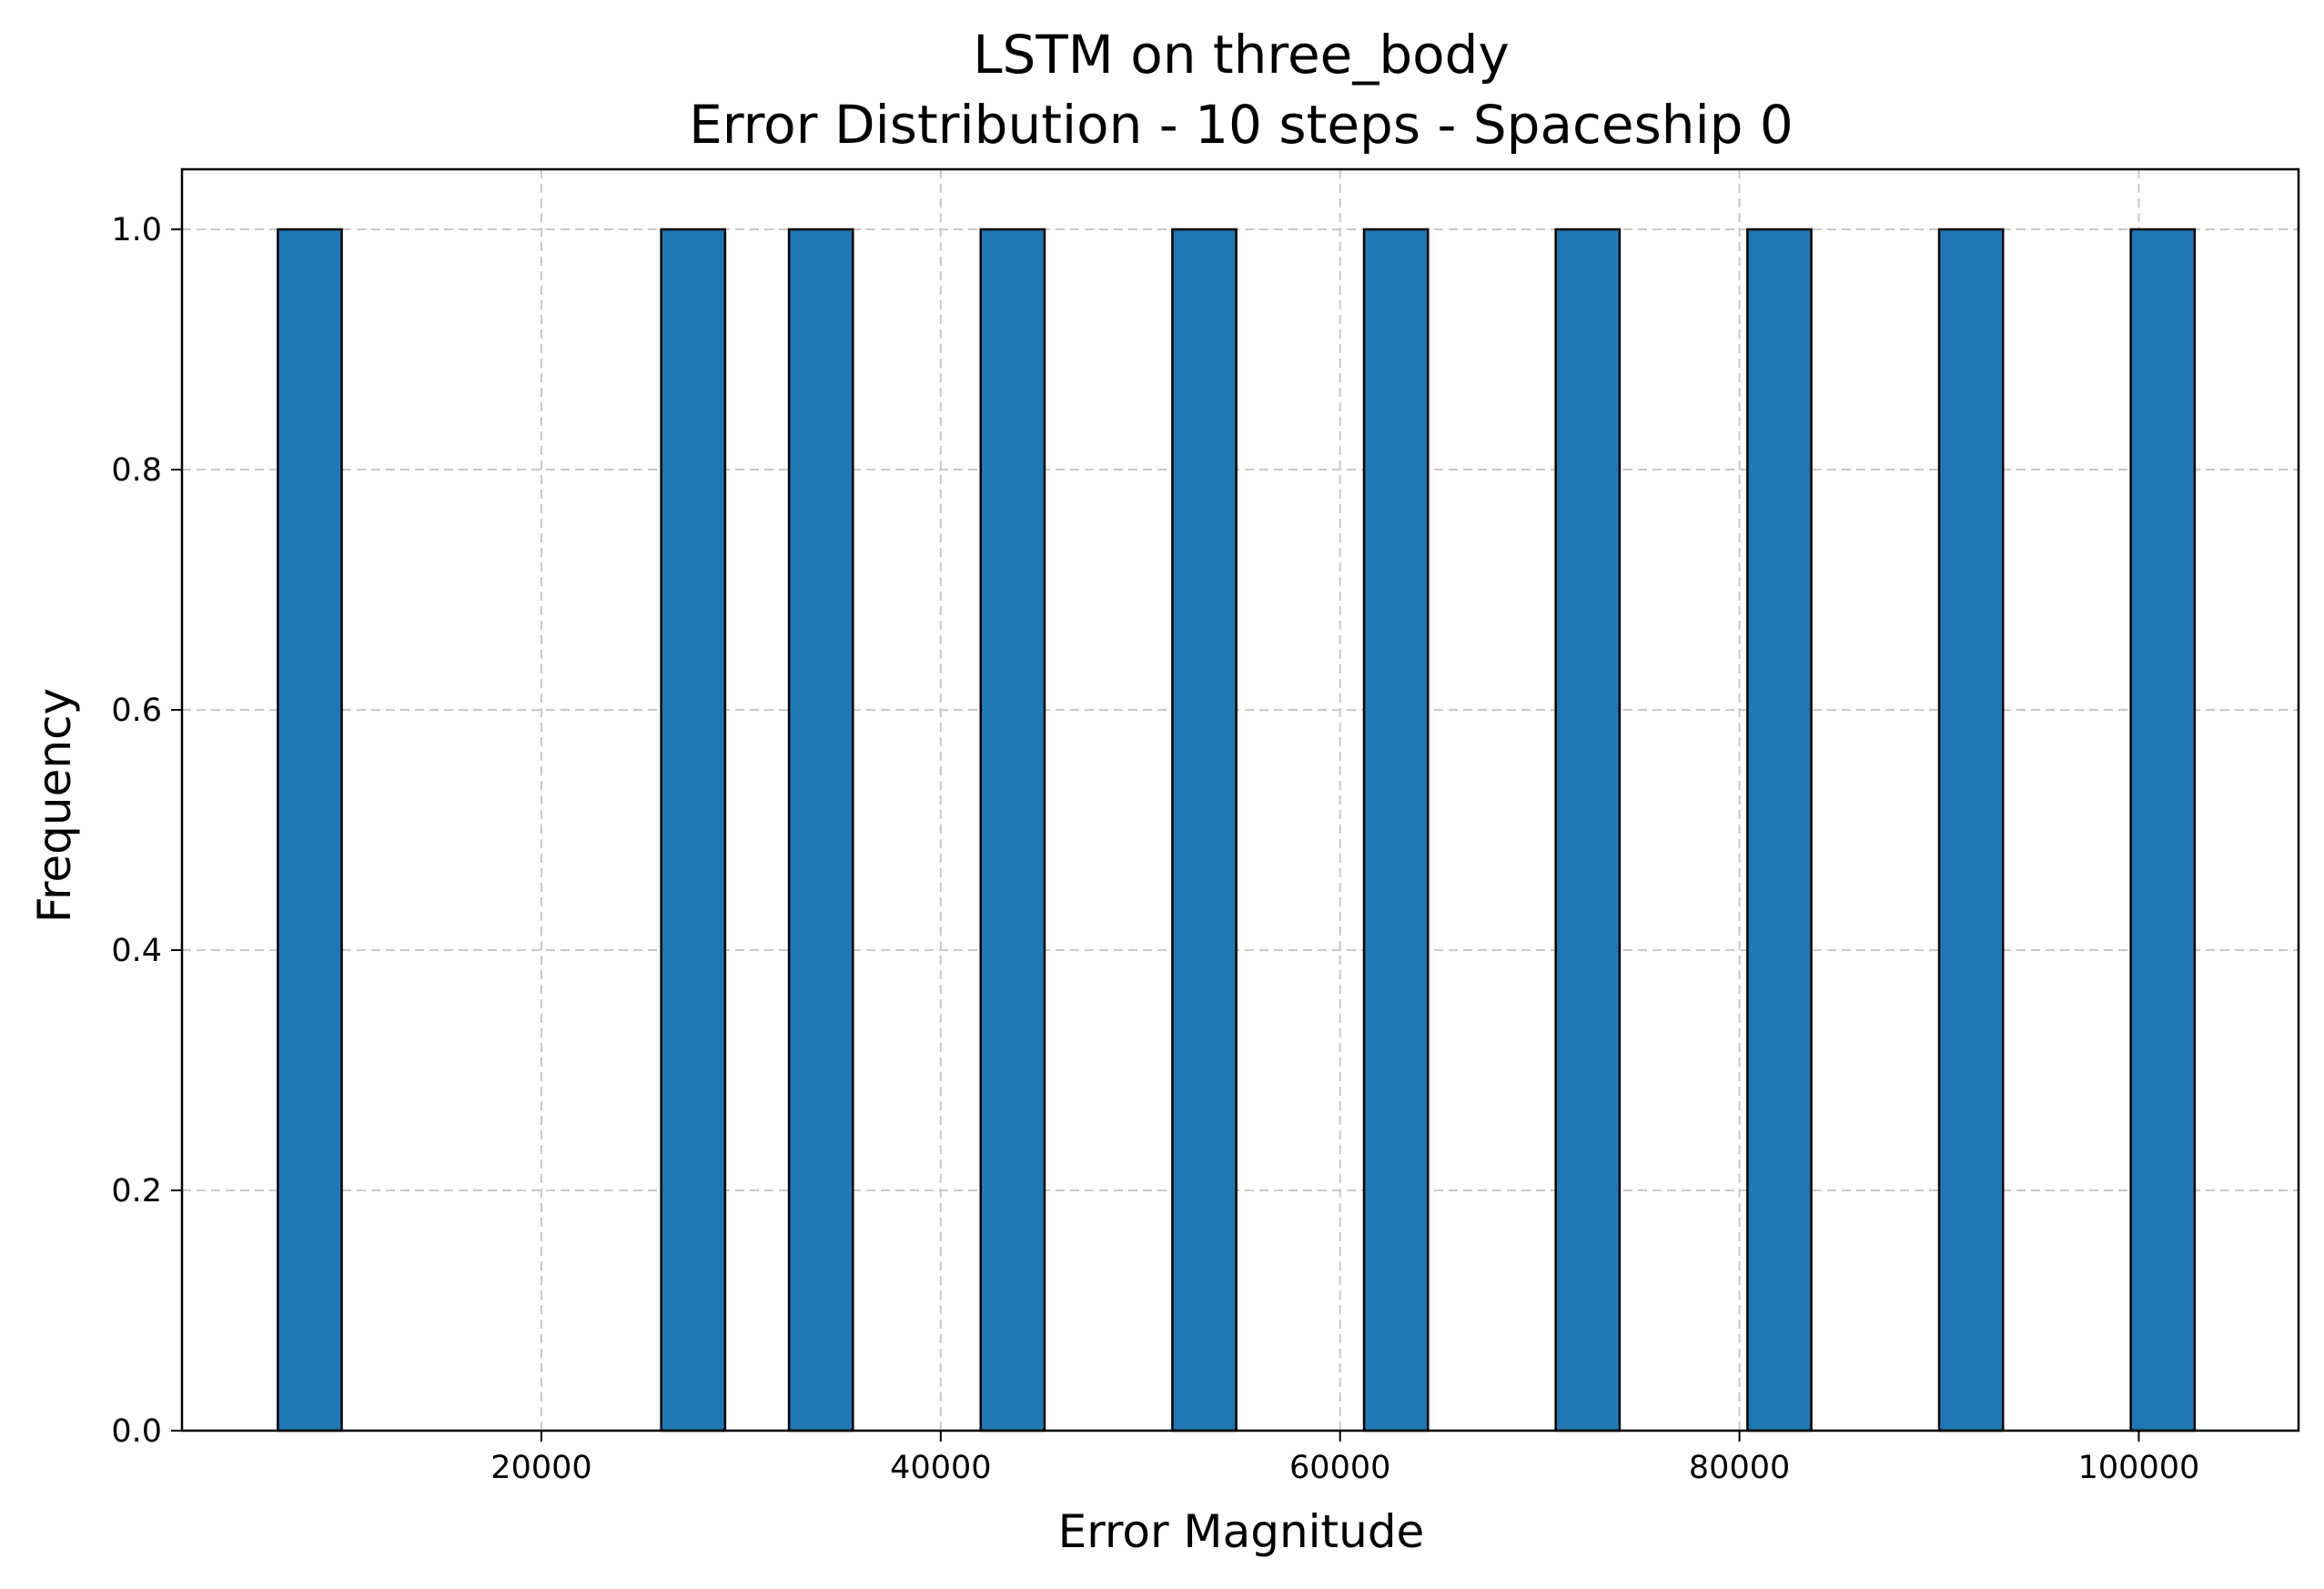  I want to click on x-tick-label: 60000, so click(1339, 1468).